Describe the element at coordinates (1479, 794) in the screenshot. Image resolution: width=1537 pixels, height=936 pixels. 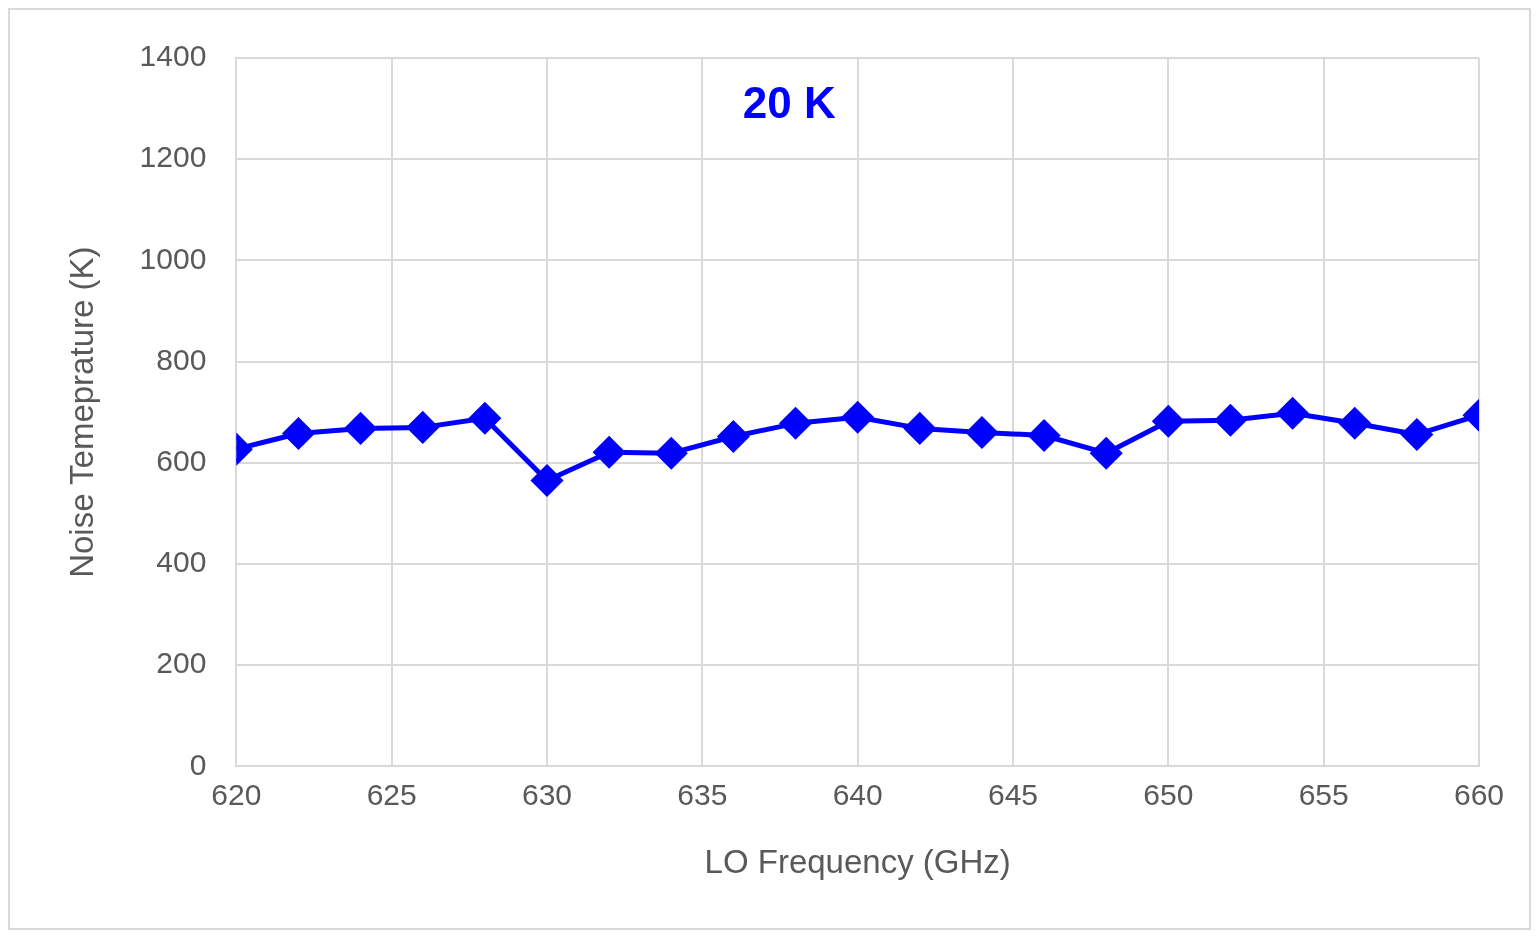
I see `x-tick-label: 660` at that location.